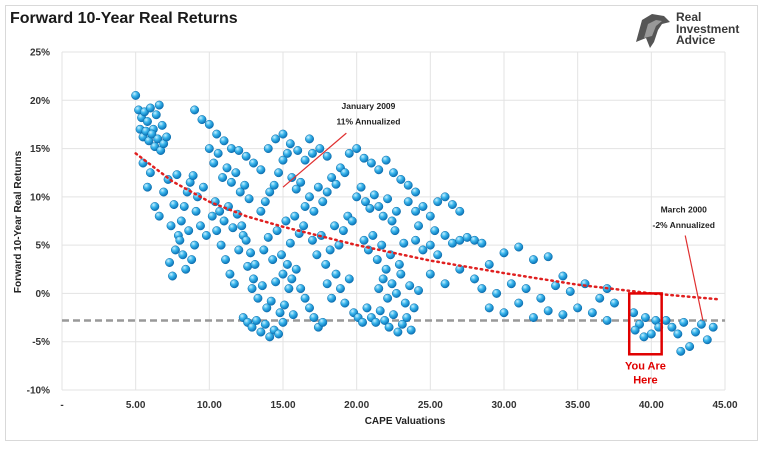 The width and height of the screenshot is (766, 462). Describe the element at coordinates (724, 405) in the screenshot. I see `x-tick-label: 45.00` at that location.